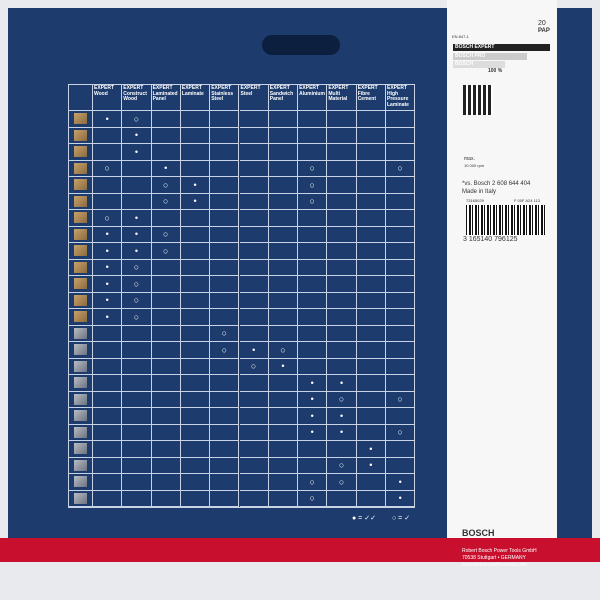 The image size is (600, 600). I want to click on line-basic: BOSCH, so click(479, 64).